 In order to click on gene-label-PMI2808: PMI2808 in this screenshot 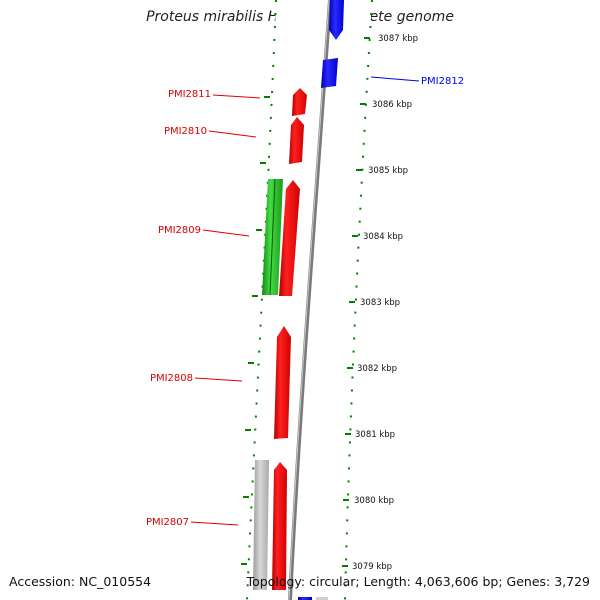, I will do `click(171, 378)`.